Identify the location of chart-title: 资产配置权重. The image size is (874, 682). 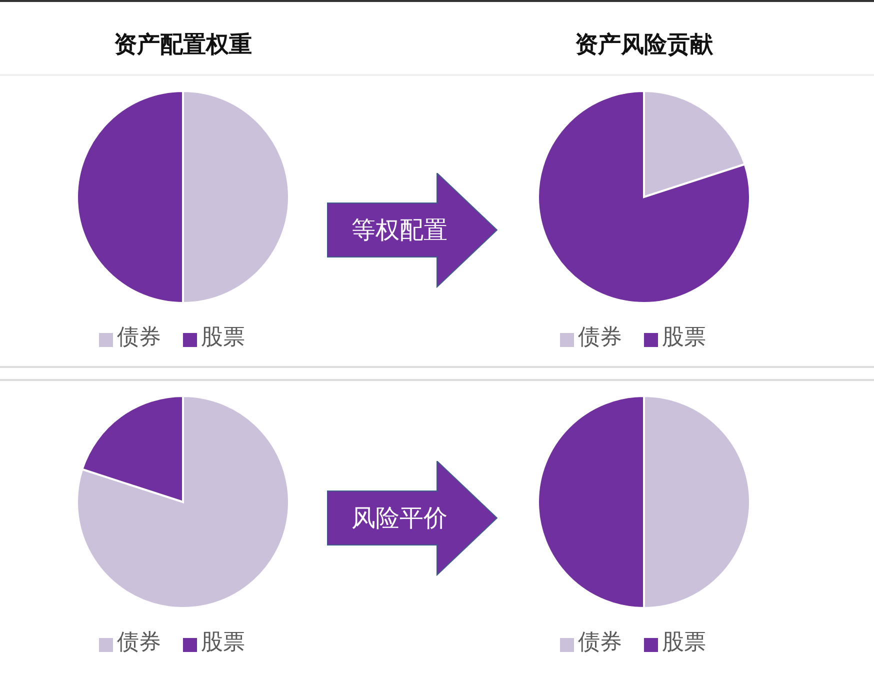
(183, 44).